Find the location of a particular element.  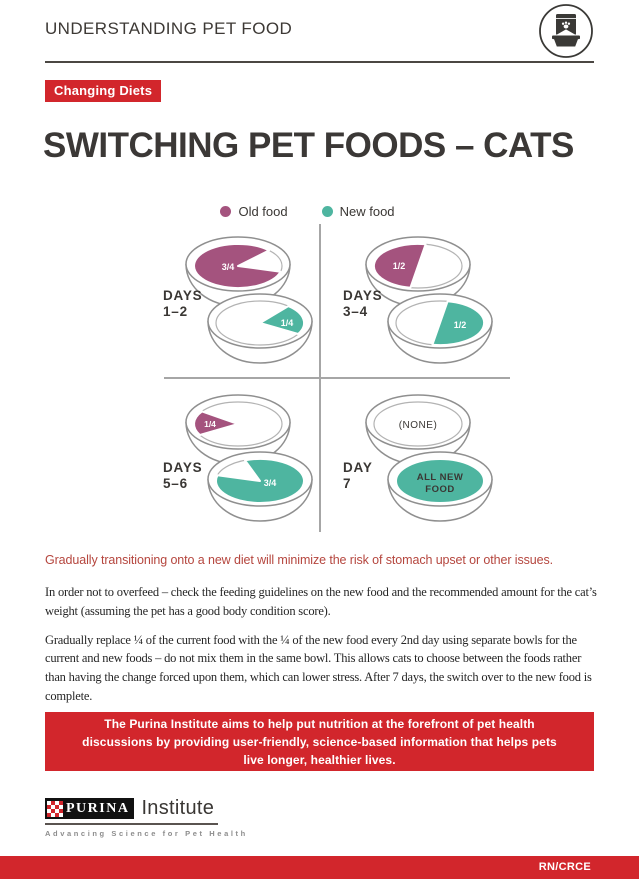

purina-checkerboard-icon is located at coordinates (55, 808).